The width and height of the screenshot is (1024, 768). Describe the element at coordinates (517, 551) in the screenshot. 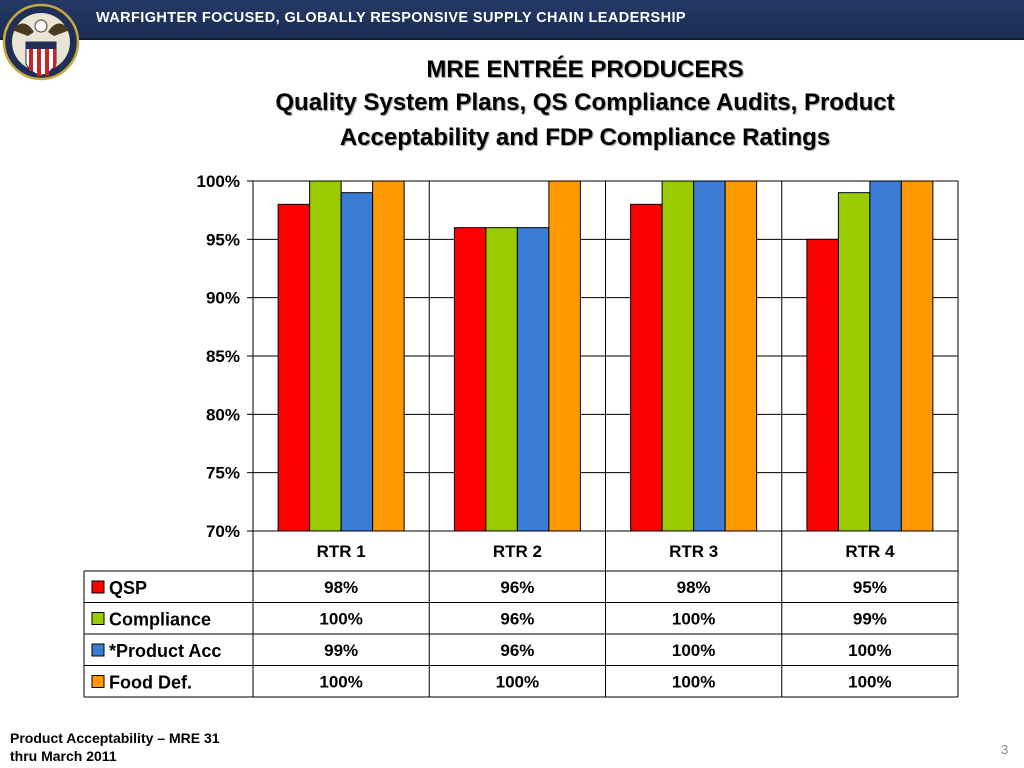

I see `category-label: RTR 2` at that location.